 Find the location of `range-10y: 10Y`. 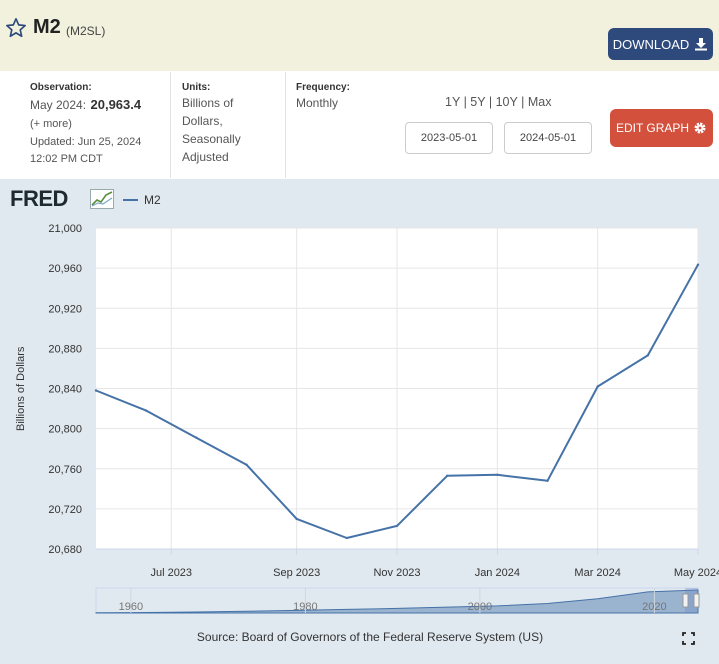

range-10y: 10Y is located at coordinates (506, 102).